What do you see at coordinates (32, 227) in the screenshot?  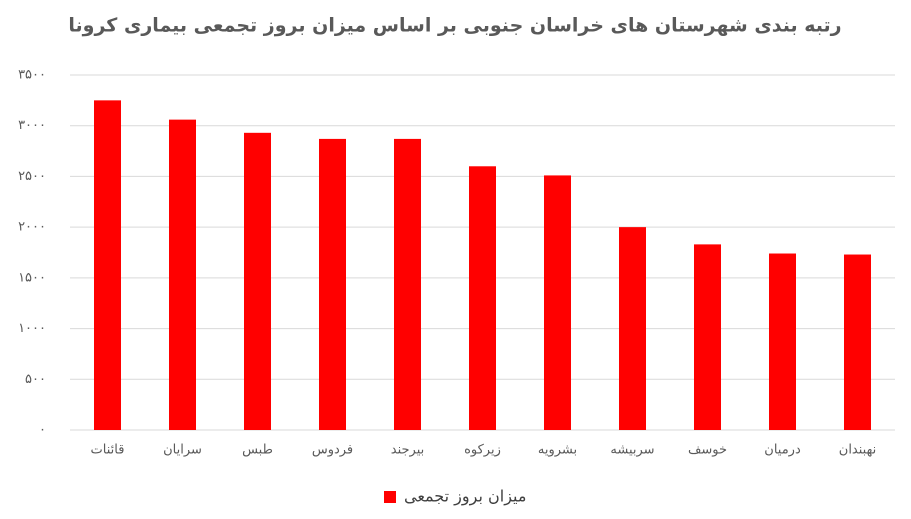 I see `y-tick-label: ۲۰۰۰` at bounding box center [32, 227].